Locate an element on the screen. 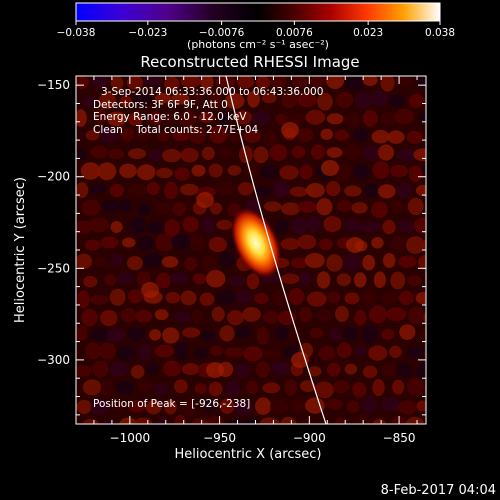 This screenshot has width=500, height=500. colorbar-units-label: (photons cm⁻² s⁻¹ asec⁻²) is located at coordinates (258, 44).